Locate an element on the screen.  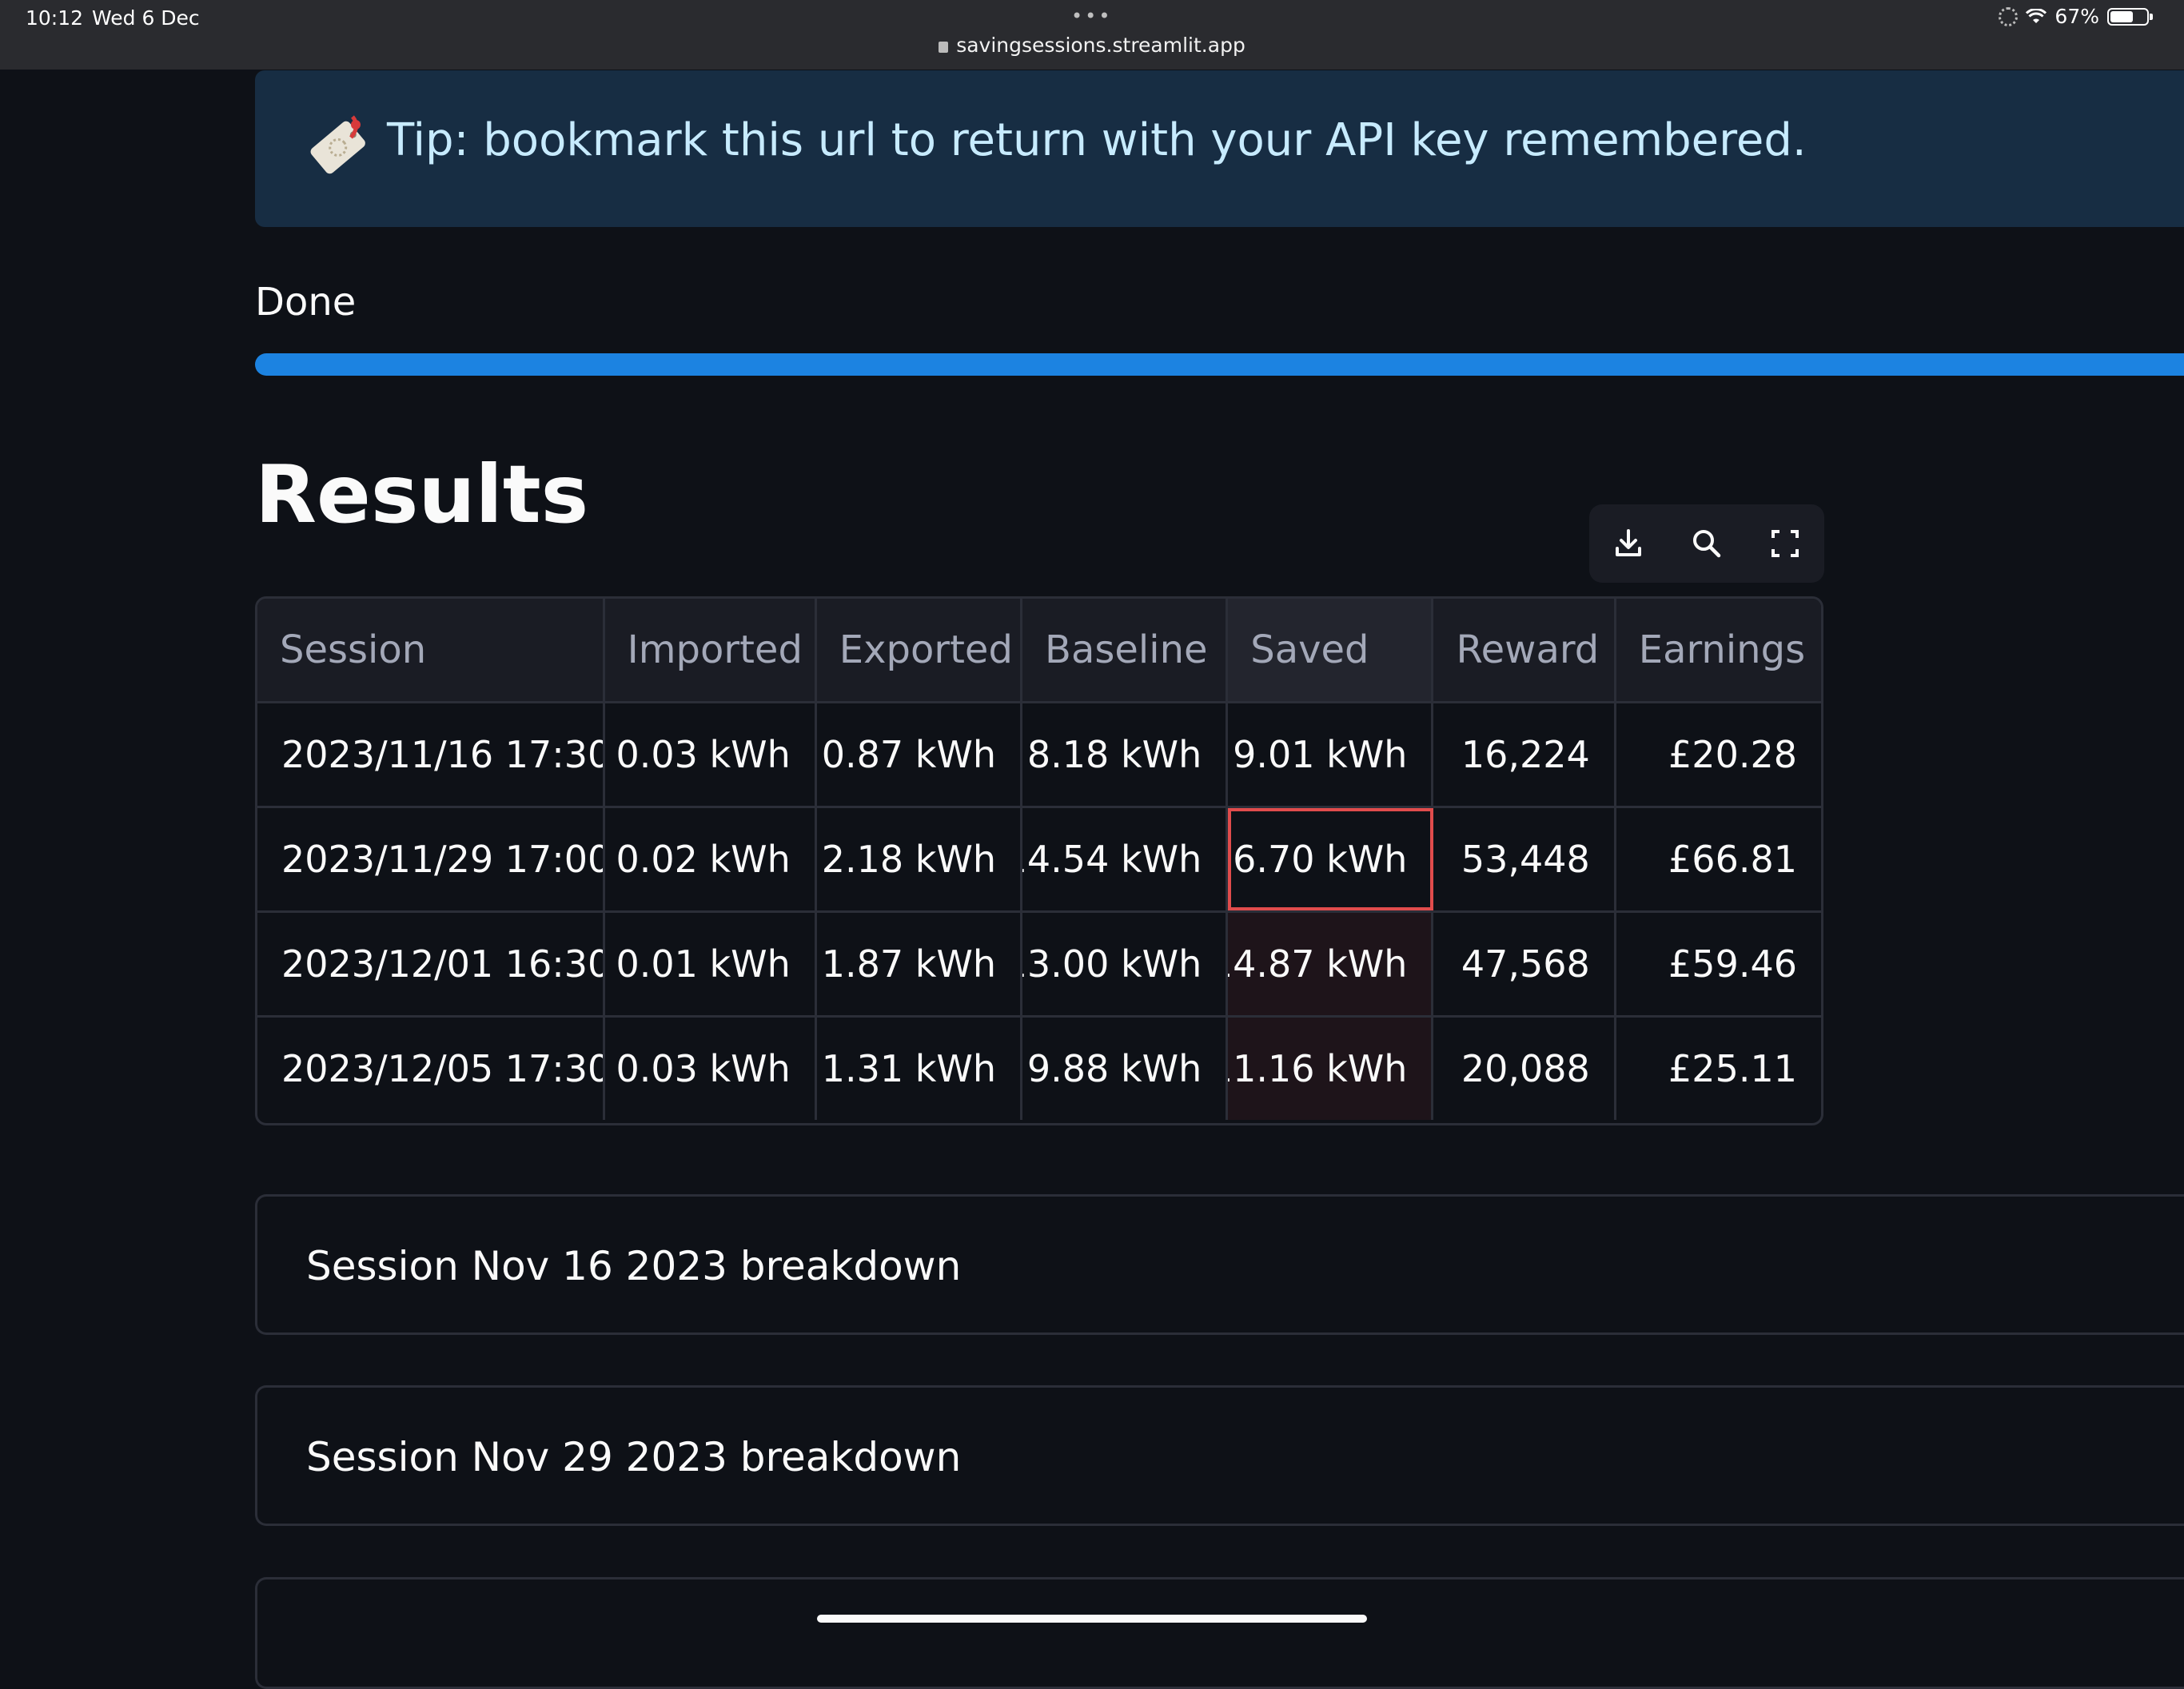
table-cell: 2023/11/29 17:00 is located at coordinates (431, 859).